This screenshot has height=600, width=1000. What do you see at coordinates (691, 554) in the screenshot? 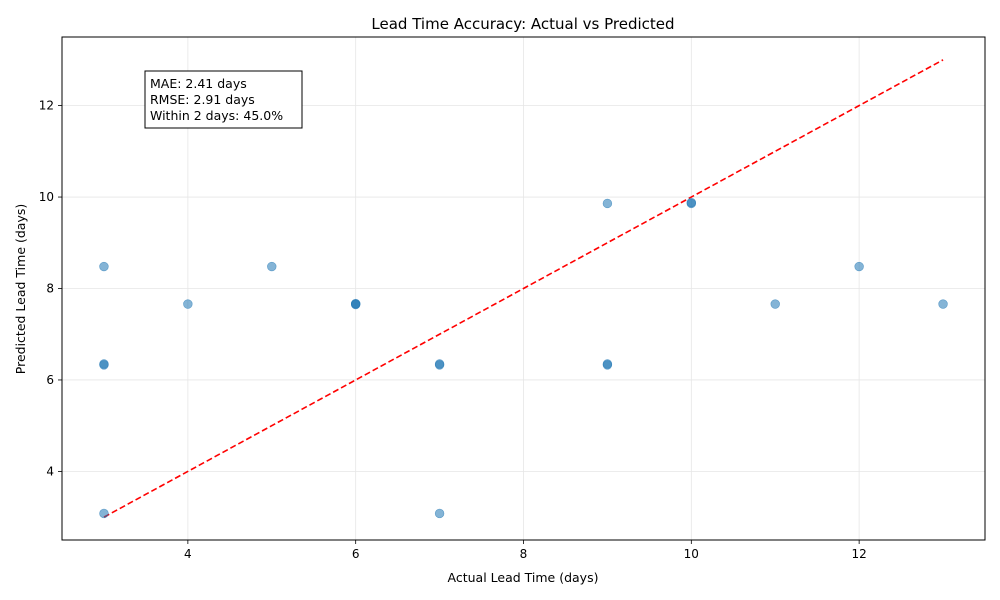
I see `x-tick-label: 10` at bounding box center [691, 554].